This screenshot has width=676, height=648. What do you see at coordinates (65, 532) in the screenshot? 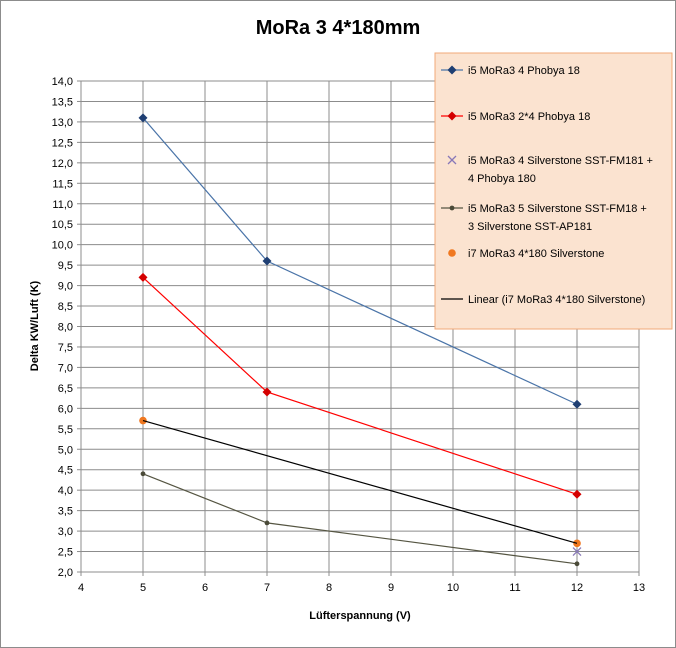
I see `y-tick-label: 3,0` at bounding box center [65, 532].